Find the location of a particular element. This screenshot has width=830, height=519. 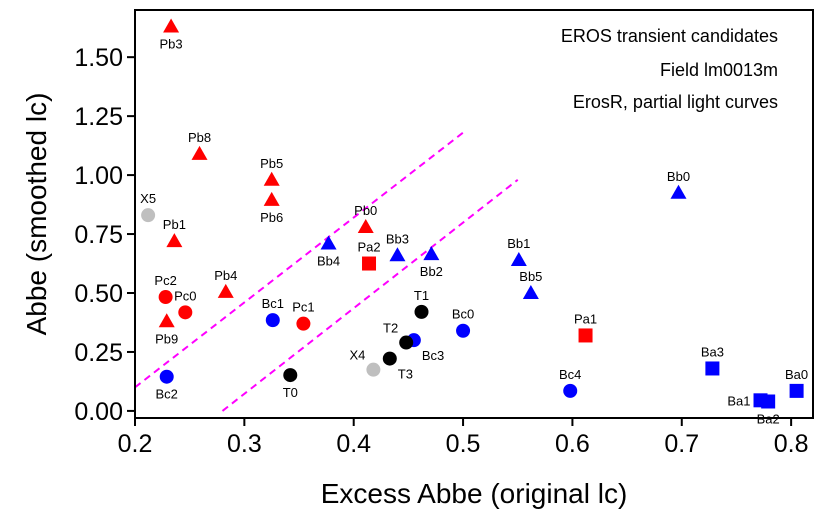

point-label-t2: T2 is located at coordinates (390, 328).